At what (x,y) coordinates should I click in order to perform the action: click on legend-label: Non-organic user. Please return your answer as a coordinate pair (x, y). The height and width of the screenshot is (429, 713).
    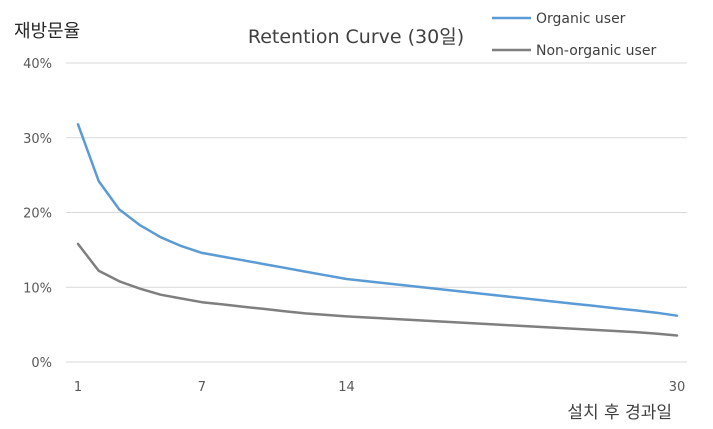
    Looking at the image, I should click on (596, 51).